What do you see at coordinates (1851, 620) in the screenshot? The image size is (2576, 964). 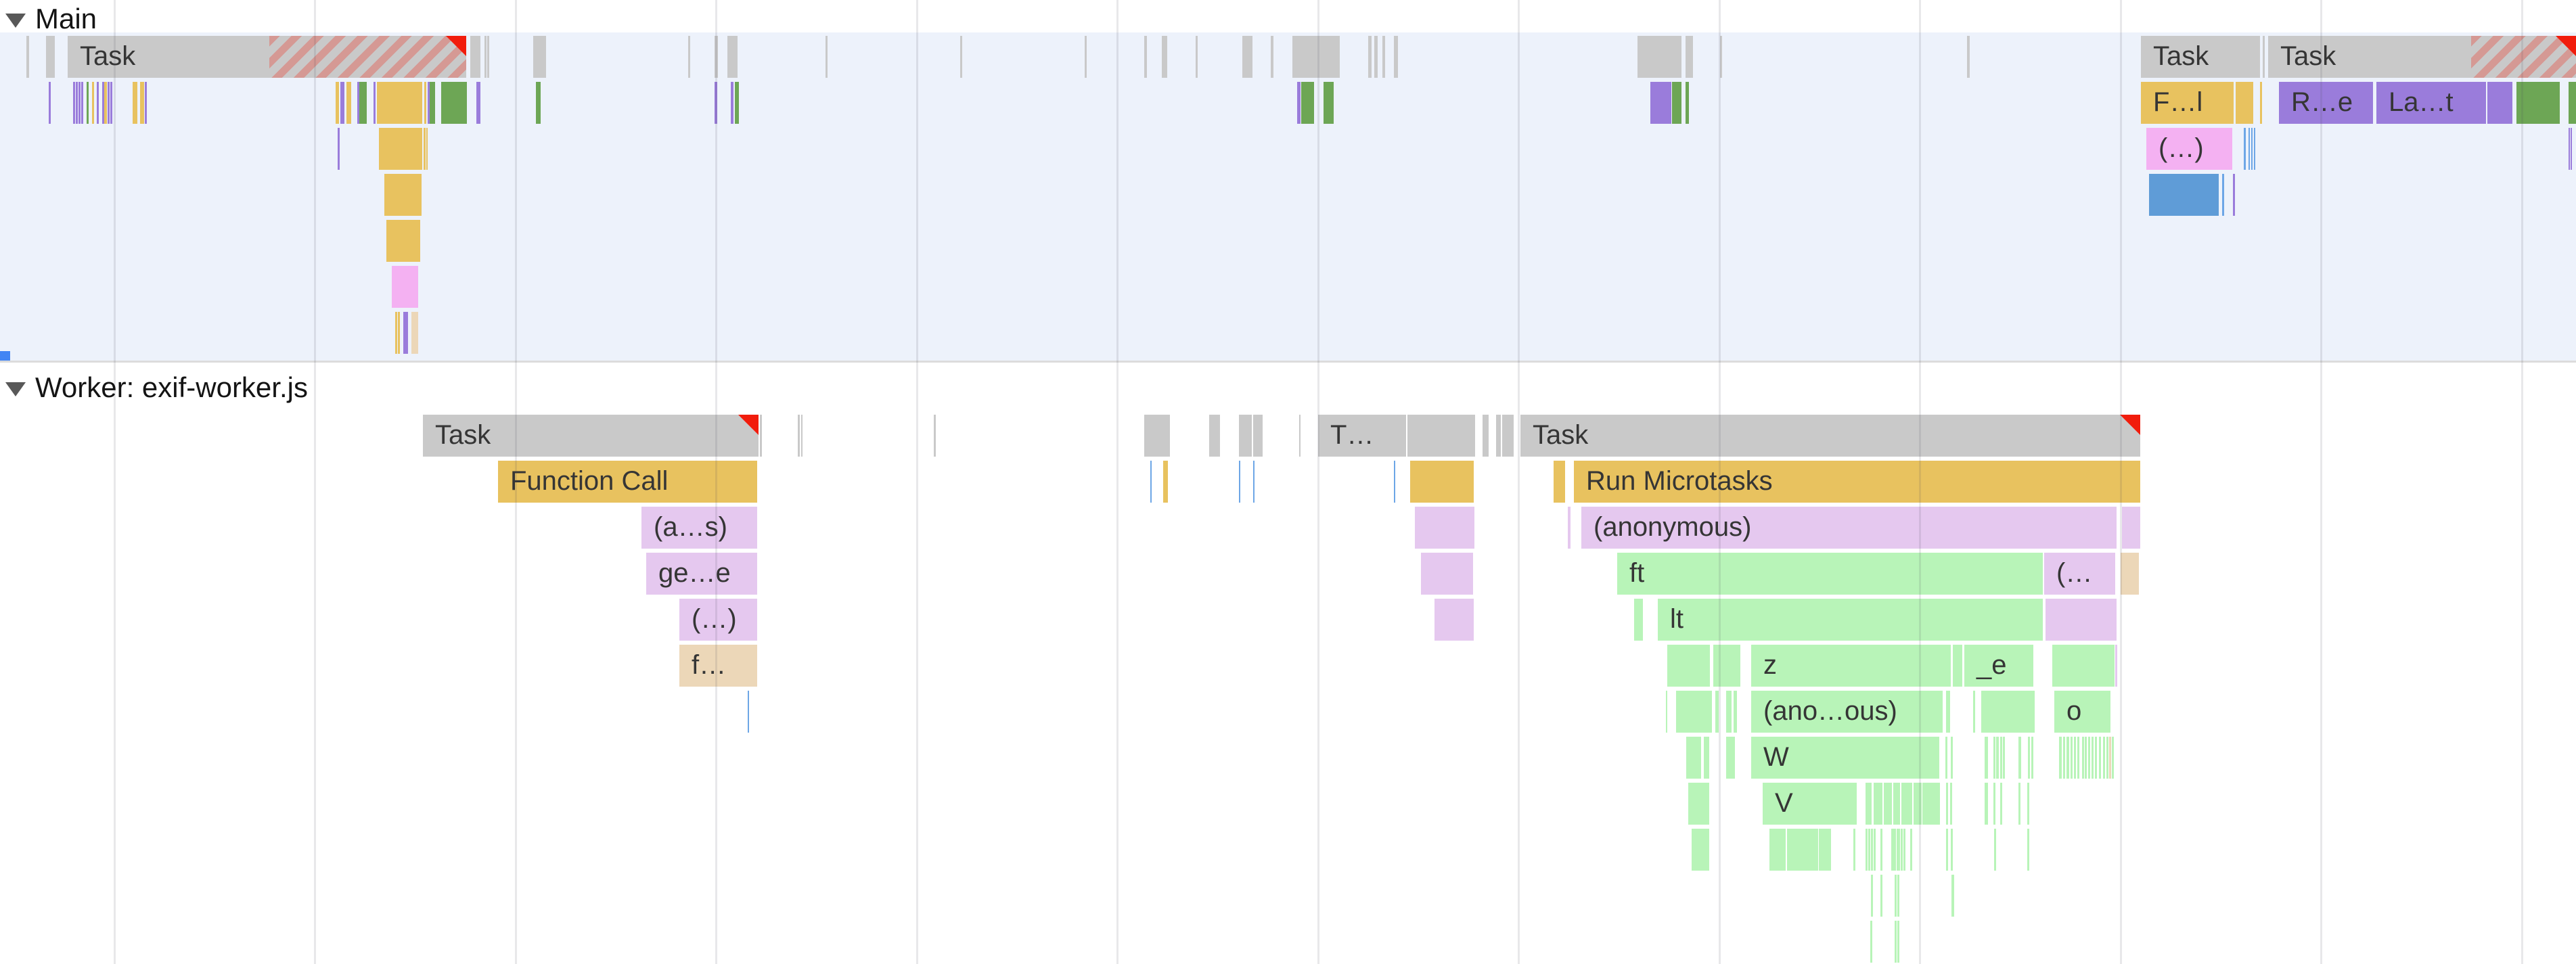 I see `flame-bar-lt: lt` at bounding box center [1851, 620].